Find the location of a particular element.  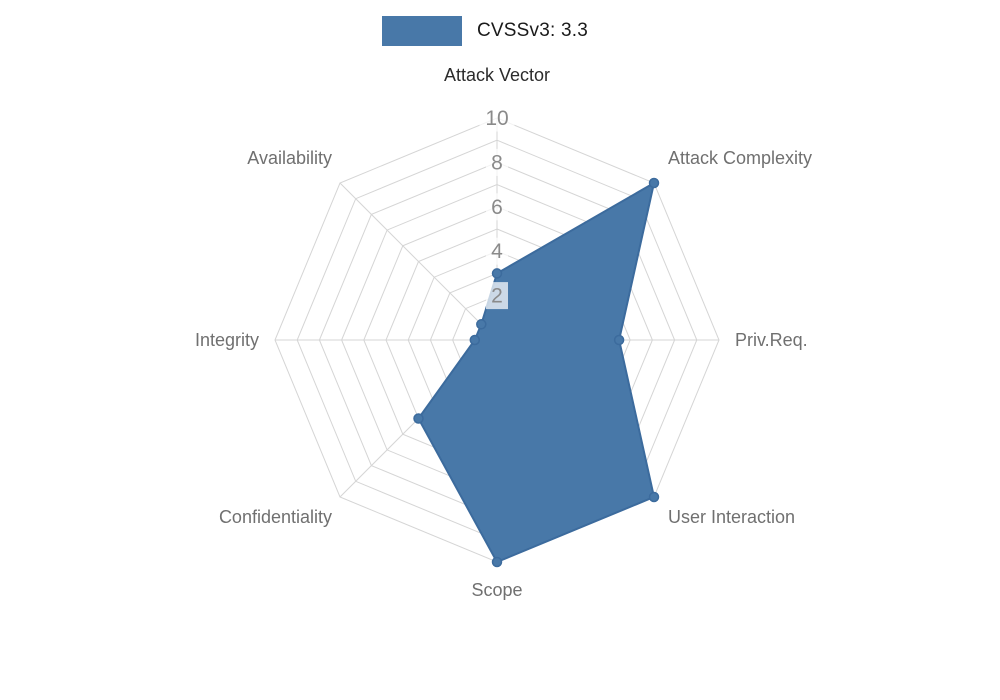

legend-swatch is located at coordinates (422, 31).